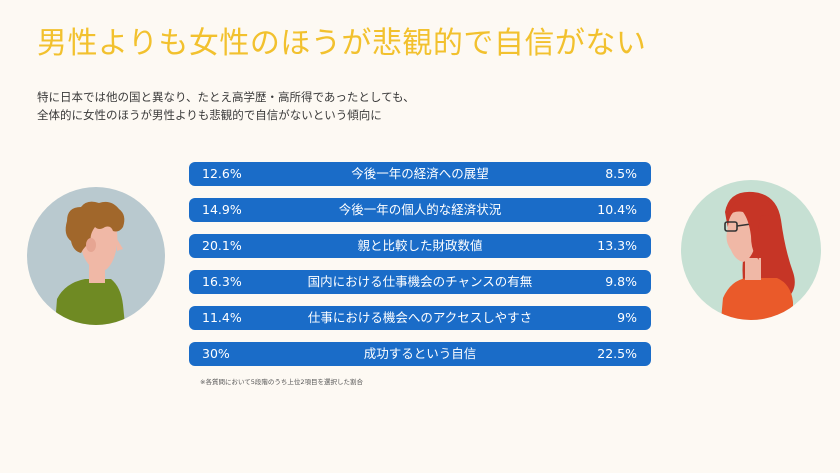 Image resolution: width=840 pixels, height=473 pixels. Describe the element at coordinates (226, 97) in the screenshot. I see `subtitle-line-1: 特に日本では他の国と異なり、たとえ高学歴・高所得であったとしても、` at that location.